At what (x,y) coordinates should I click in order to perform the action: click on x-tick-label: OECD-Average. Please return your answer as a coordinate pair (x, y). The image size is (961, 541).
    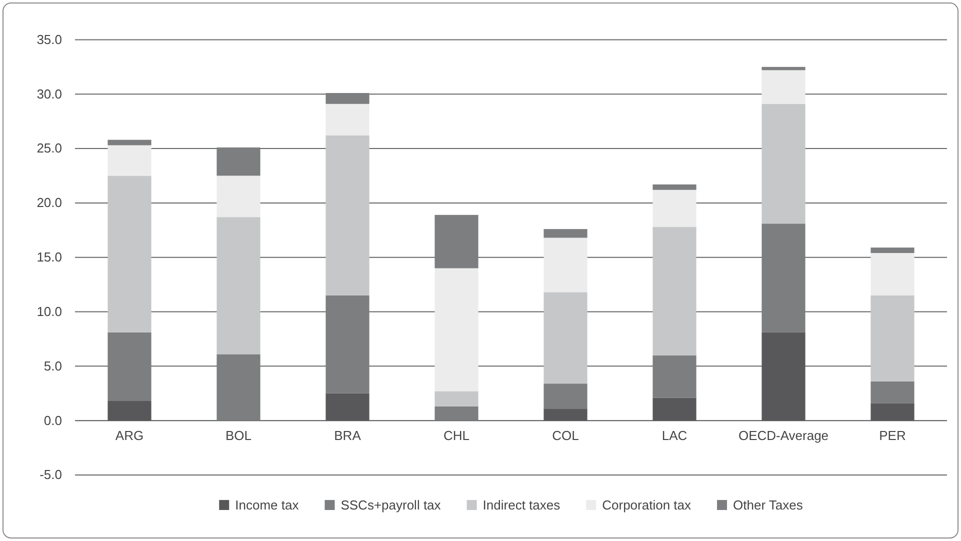
    Looking at the image, I should click on (783, 435).